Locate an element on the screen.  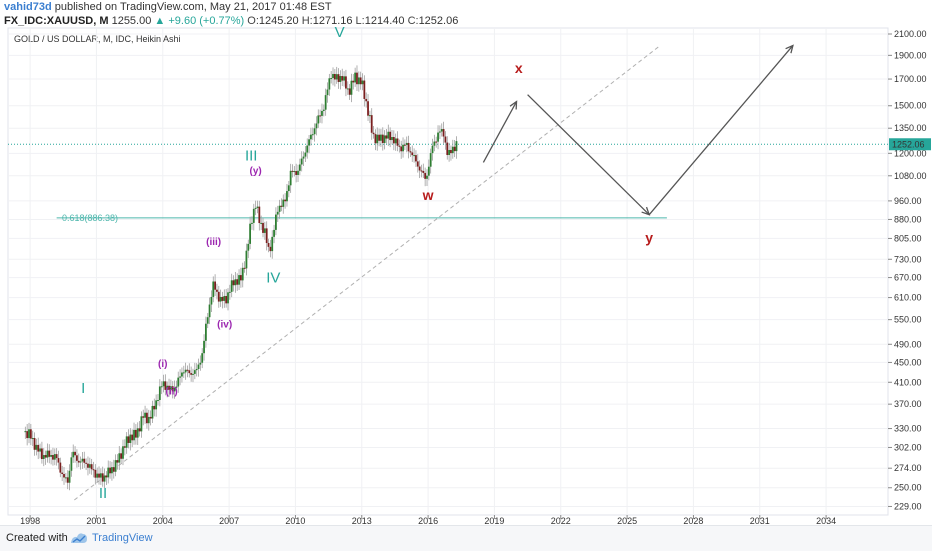
tradingview-link: TradingView is located at coordinates (122, 538).